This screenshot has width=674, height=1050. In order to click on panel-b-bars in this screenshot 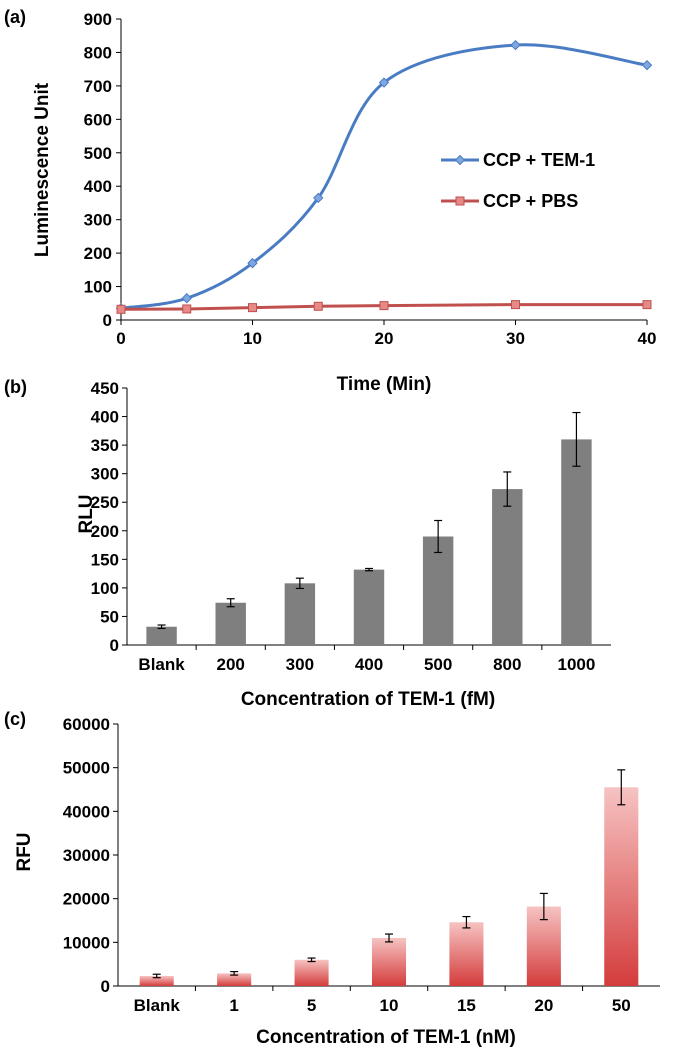, I will do `click(369, 528)`.